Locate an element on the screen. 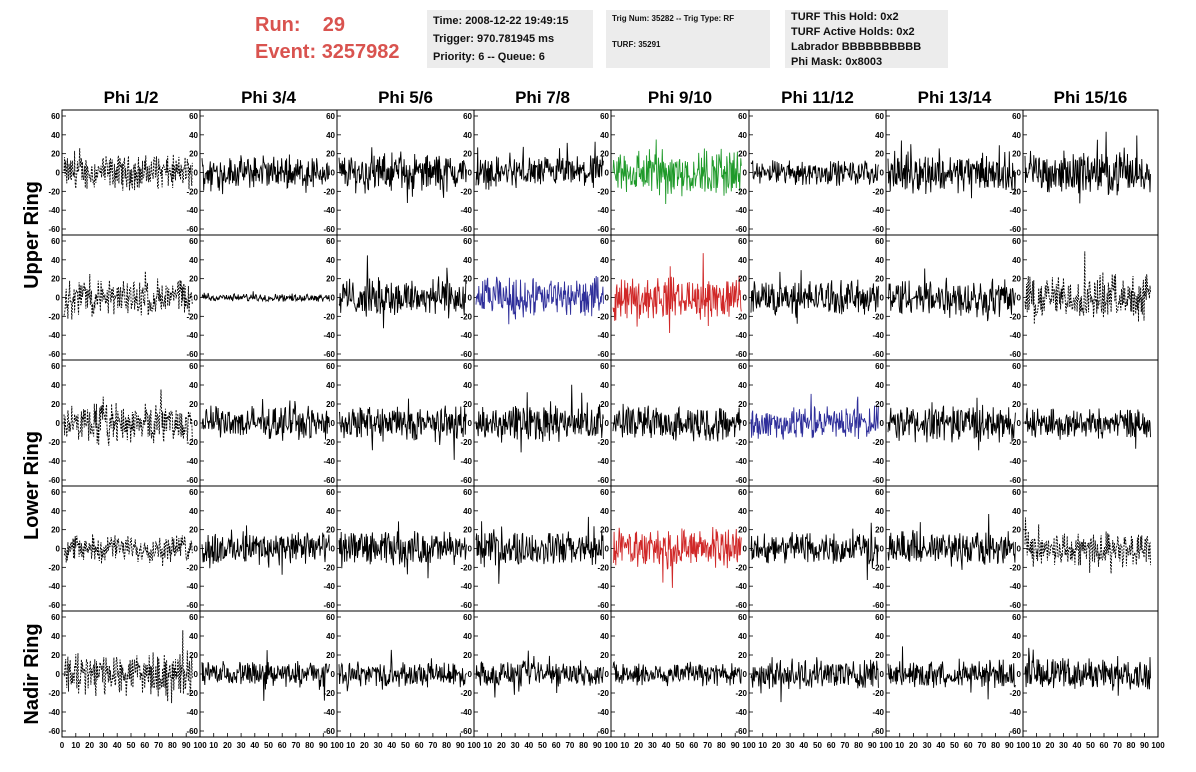 Image resolution: width=1196 pixels, height=772 pixels. x-tick-label: 40 is located at coordinates (528, 745).